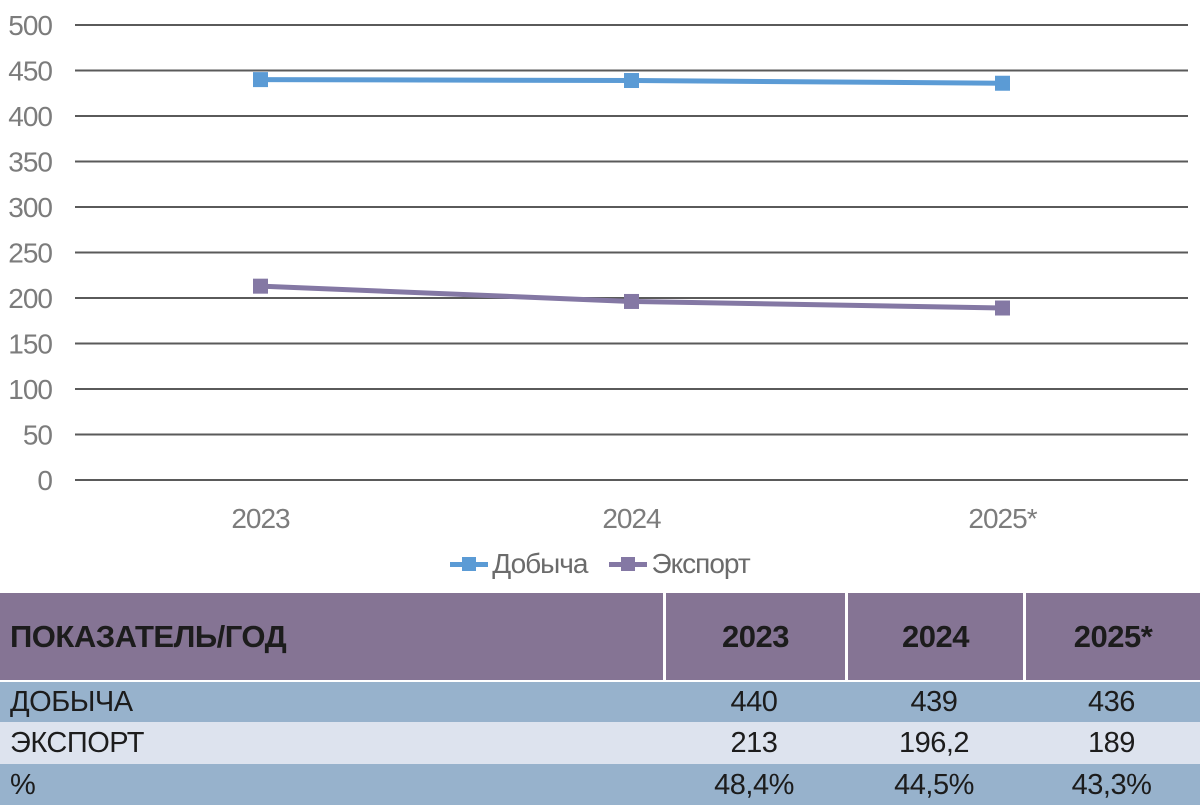 The height and width of the screenshot is (805, 1200). What do you see at coordinates (44, 480) in the screenshot?
I see `svg-text: 0` at bounding box center [44, 480].